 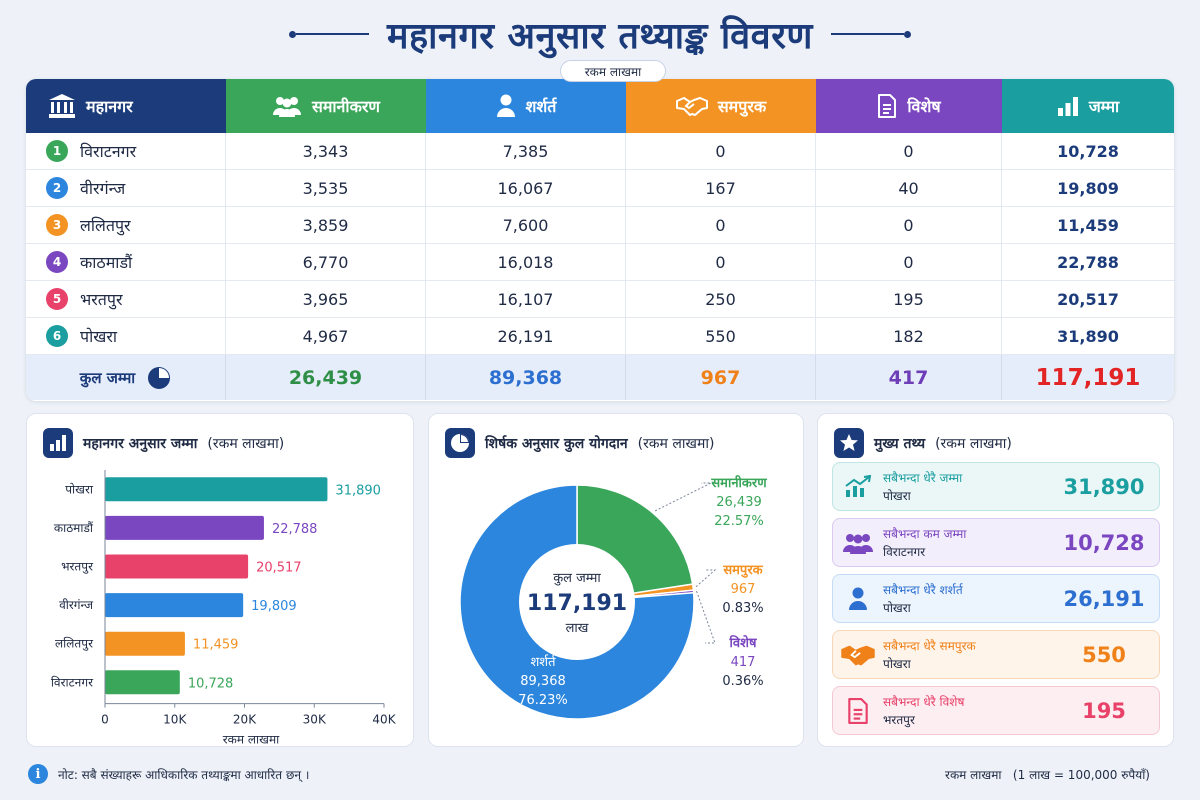 What do you see at coordinates (74, 644) in the screenshot?
I see `bar-category-label: ललितपुर` at bounding box center [74, 644].